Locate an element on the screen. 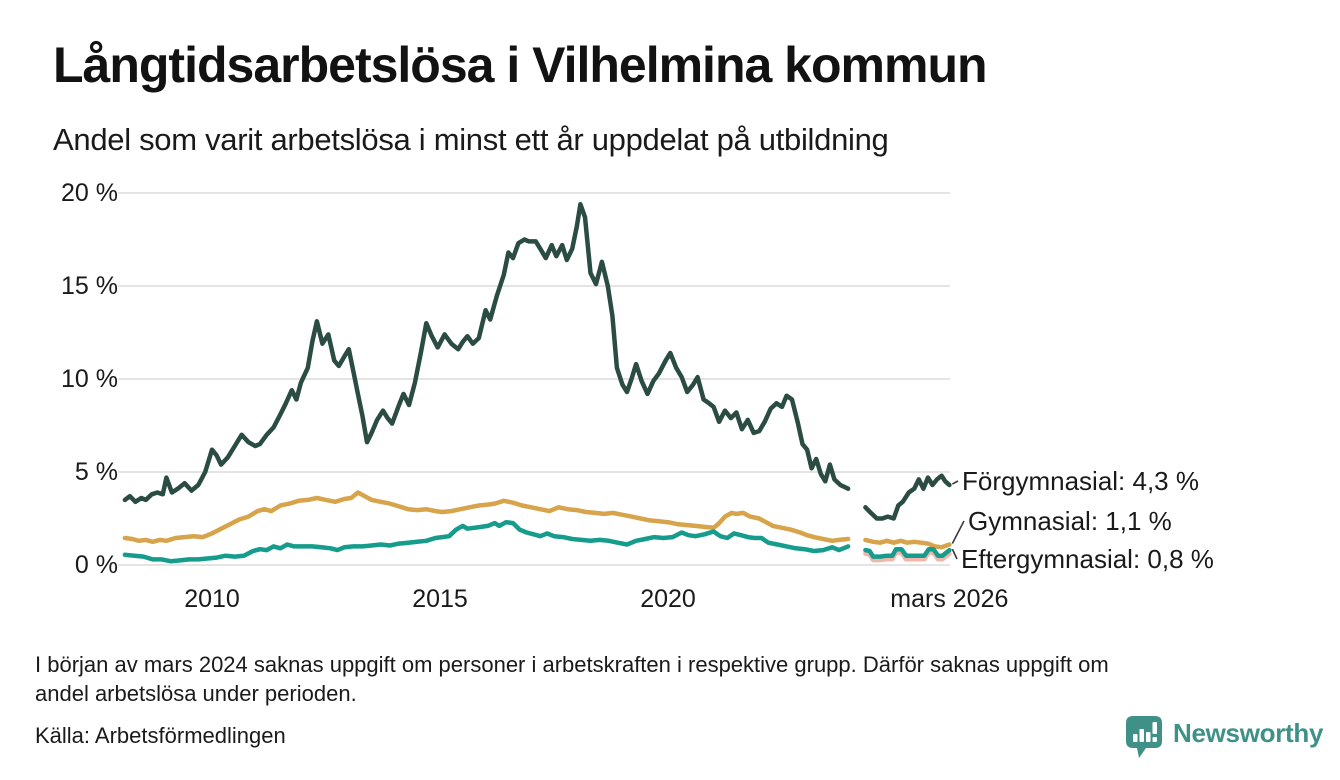  label-connector-förgymnasial is located at coordinates (955, 482).